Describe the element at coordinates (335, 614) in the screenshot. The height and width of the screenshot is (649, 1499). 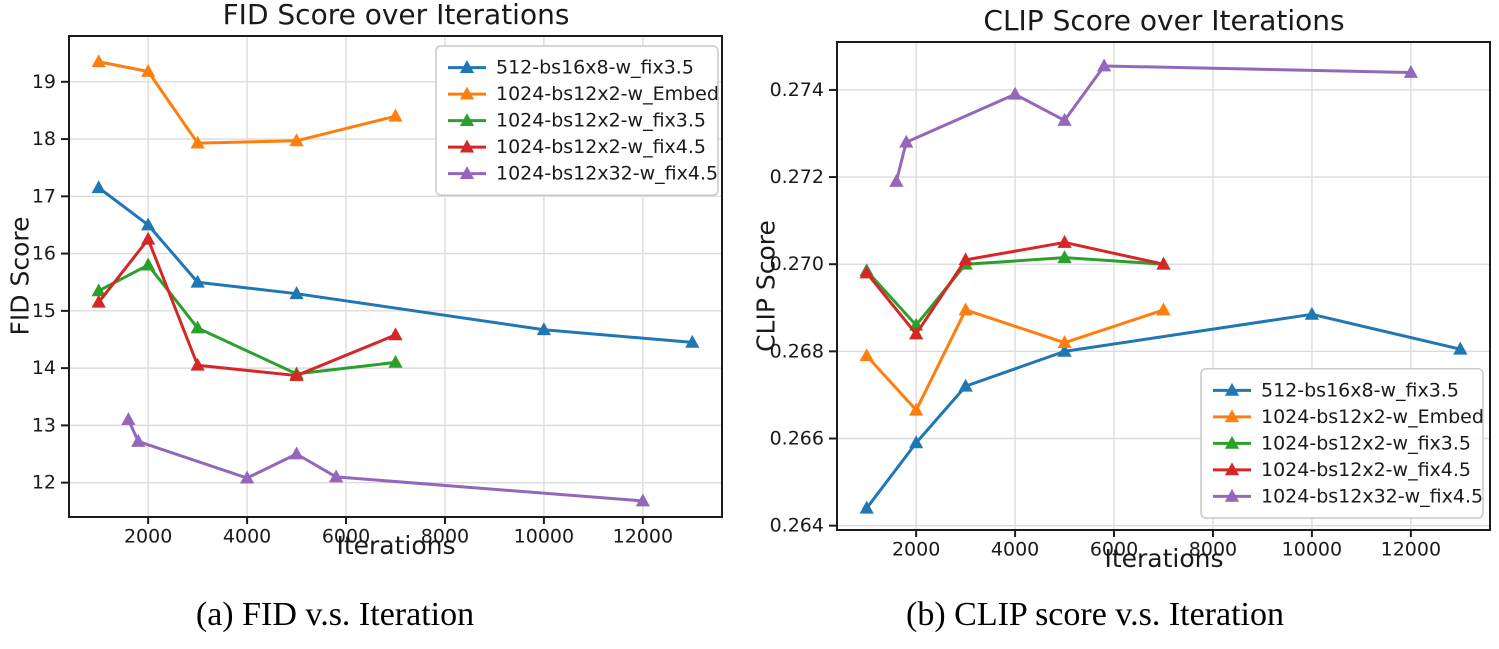
I see `caption-a: (a) FID v.s. Iteration` at that location.